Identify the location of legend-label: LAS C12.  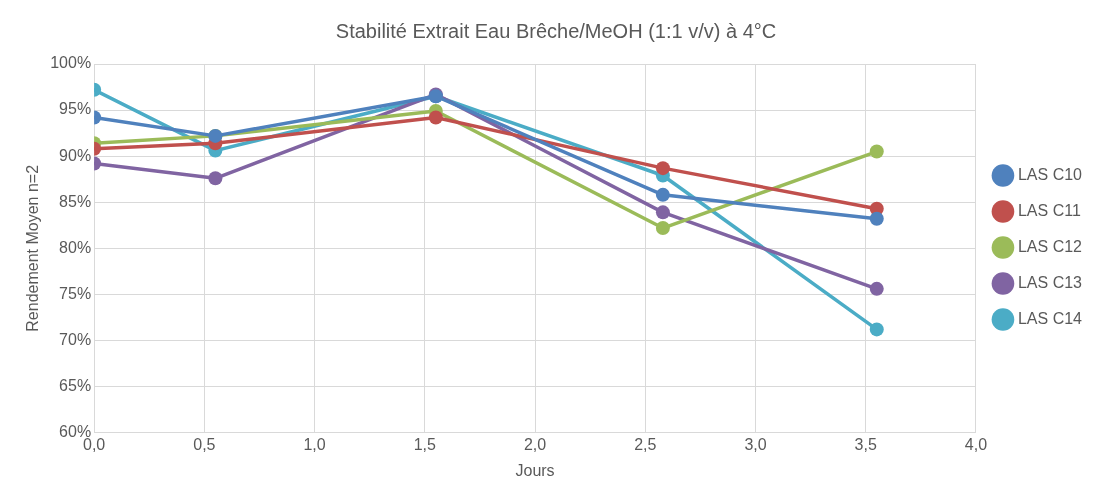
(1050, 246).